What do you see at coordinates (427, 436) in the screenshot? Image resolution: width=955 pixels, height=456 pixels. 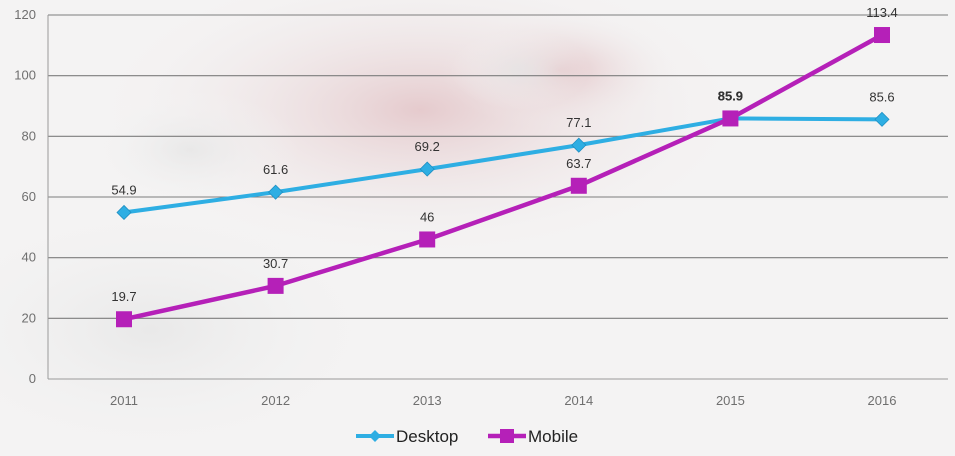 I see `legend-label: Desktop` at bounding box center [427, 436].